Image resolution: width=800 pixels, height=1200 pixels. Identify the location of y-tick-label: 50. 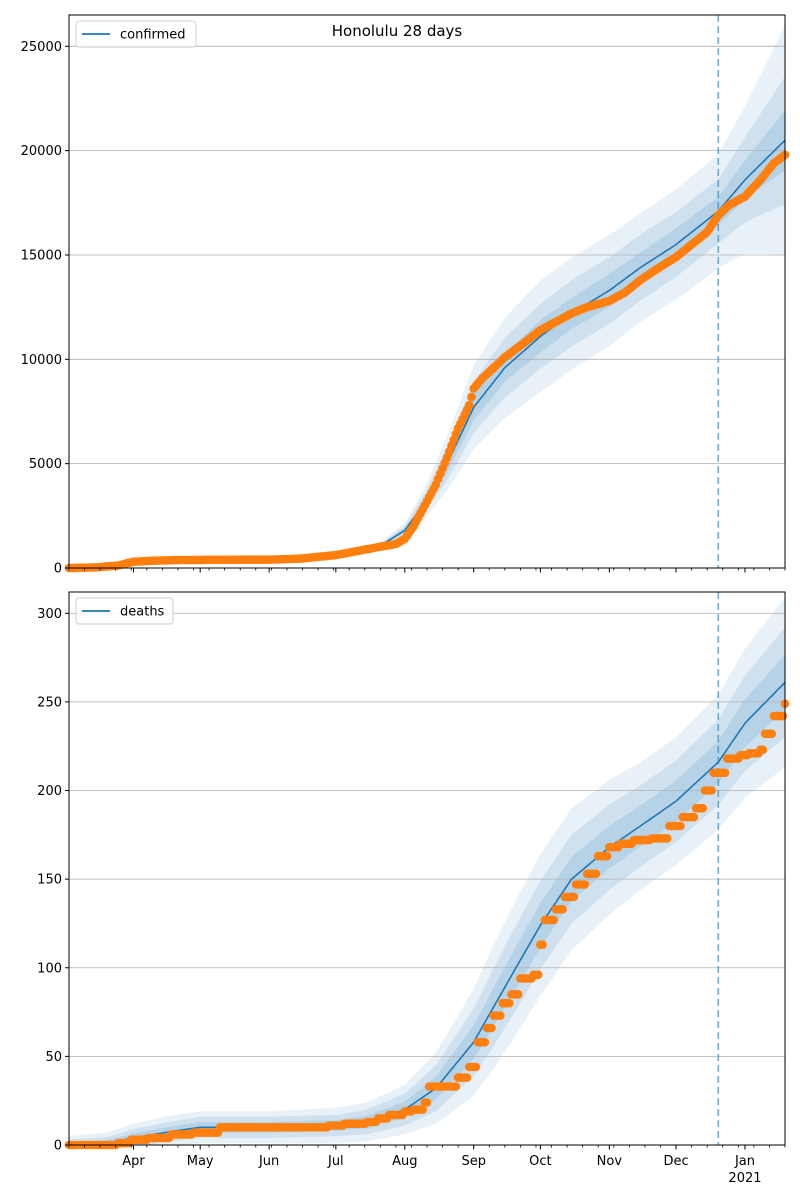
(53, 1057).